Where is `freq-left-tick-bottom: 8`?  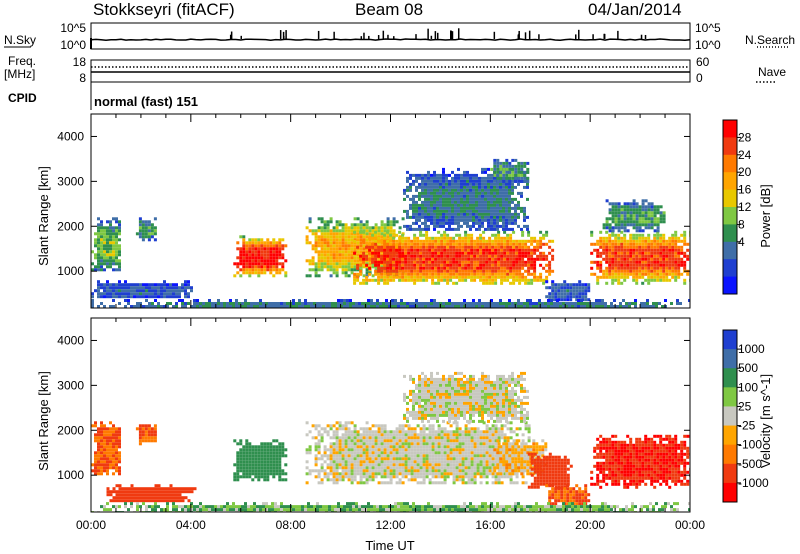
freq-left-tick-bottom: 8 is located at coordinates (82, 78).